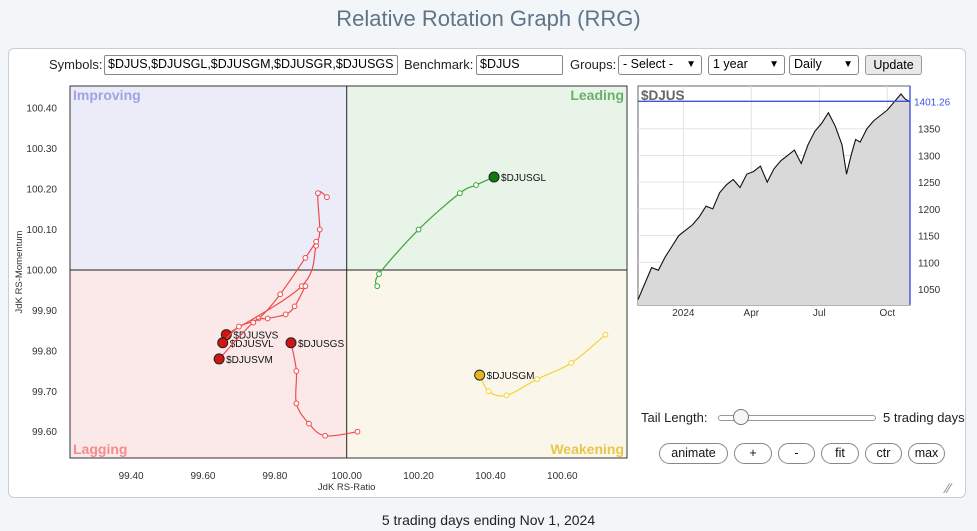 This screenshot has height=531, width=977. What do you see at coordinates (562, 476) in the screenshot?
I see `x-tick-label: 100.60` at bounding box center [562, 476].